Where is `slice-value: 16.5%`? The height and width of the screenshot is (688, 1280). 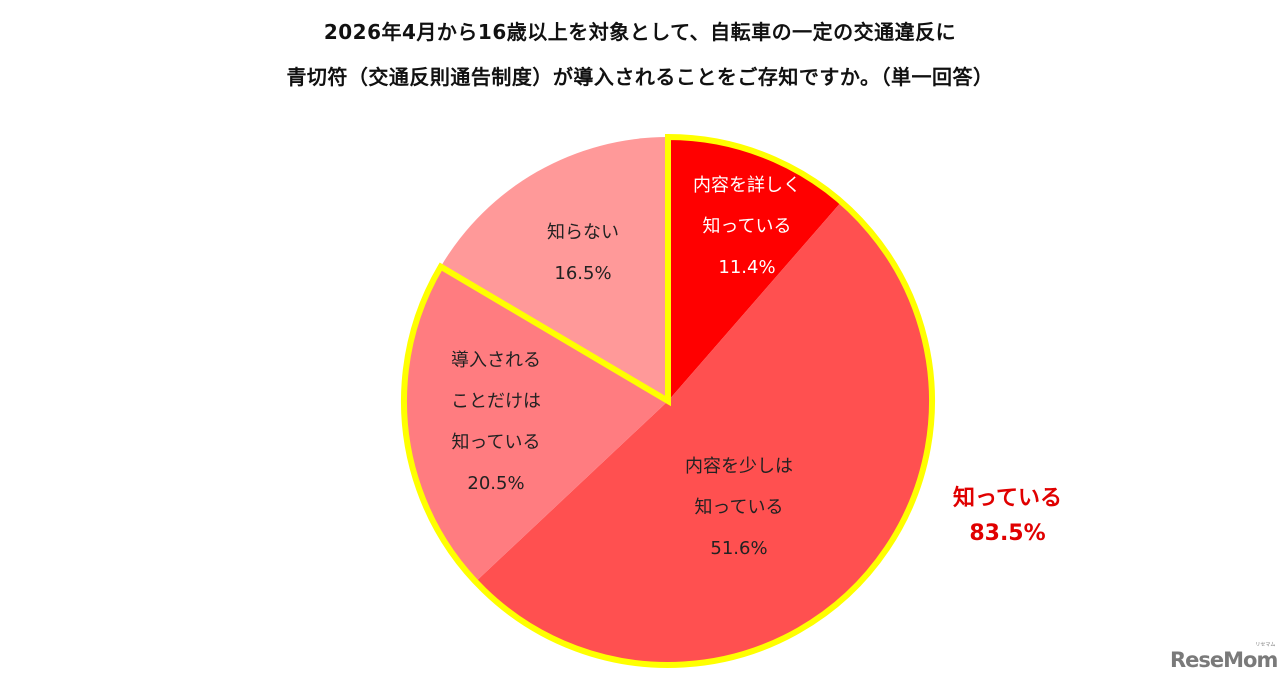
slice-value: 16.5% is located at coordinates (583, 273).